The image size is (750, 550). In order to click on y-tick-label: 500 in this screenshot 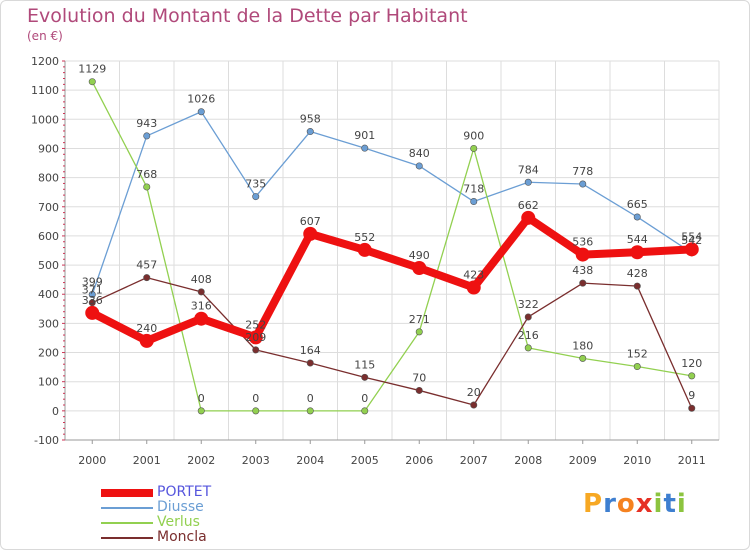, I will do `click(48, 265)`.